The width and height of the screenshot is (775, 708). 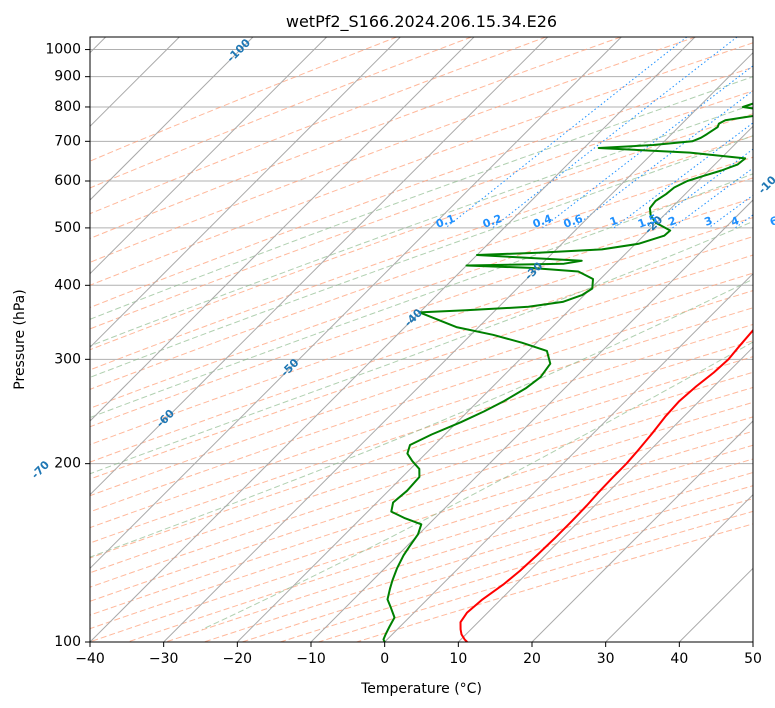 What do you see at coordinates (771, 221) in the screenshot?
I see `mixing-ratio-label: 6` at bounding box center [771, 221].